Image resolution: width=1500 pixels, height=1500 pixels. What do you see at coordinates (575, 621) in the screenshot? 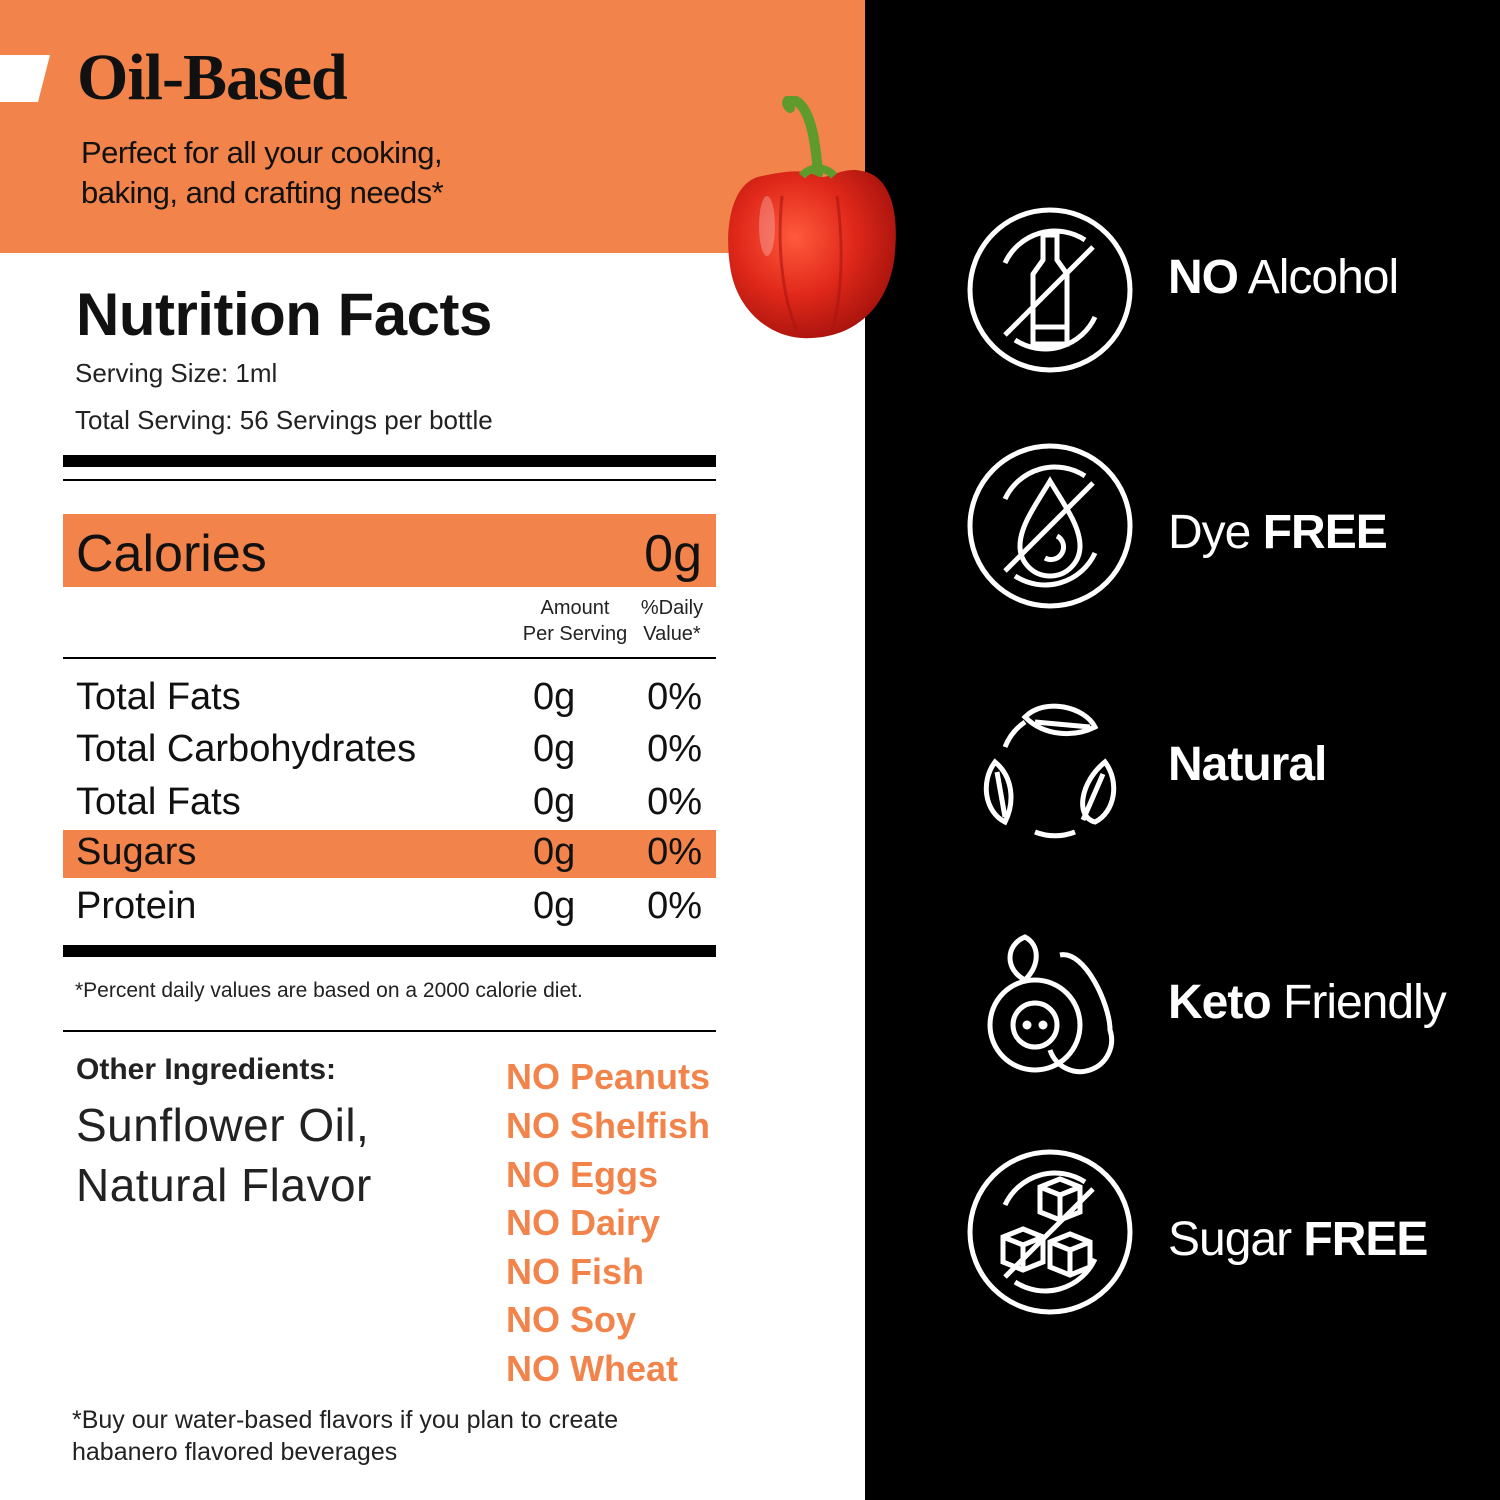
I see `amount-per-serving-header: Amount Per Serving` at bounding box center [575, 621].